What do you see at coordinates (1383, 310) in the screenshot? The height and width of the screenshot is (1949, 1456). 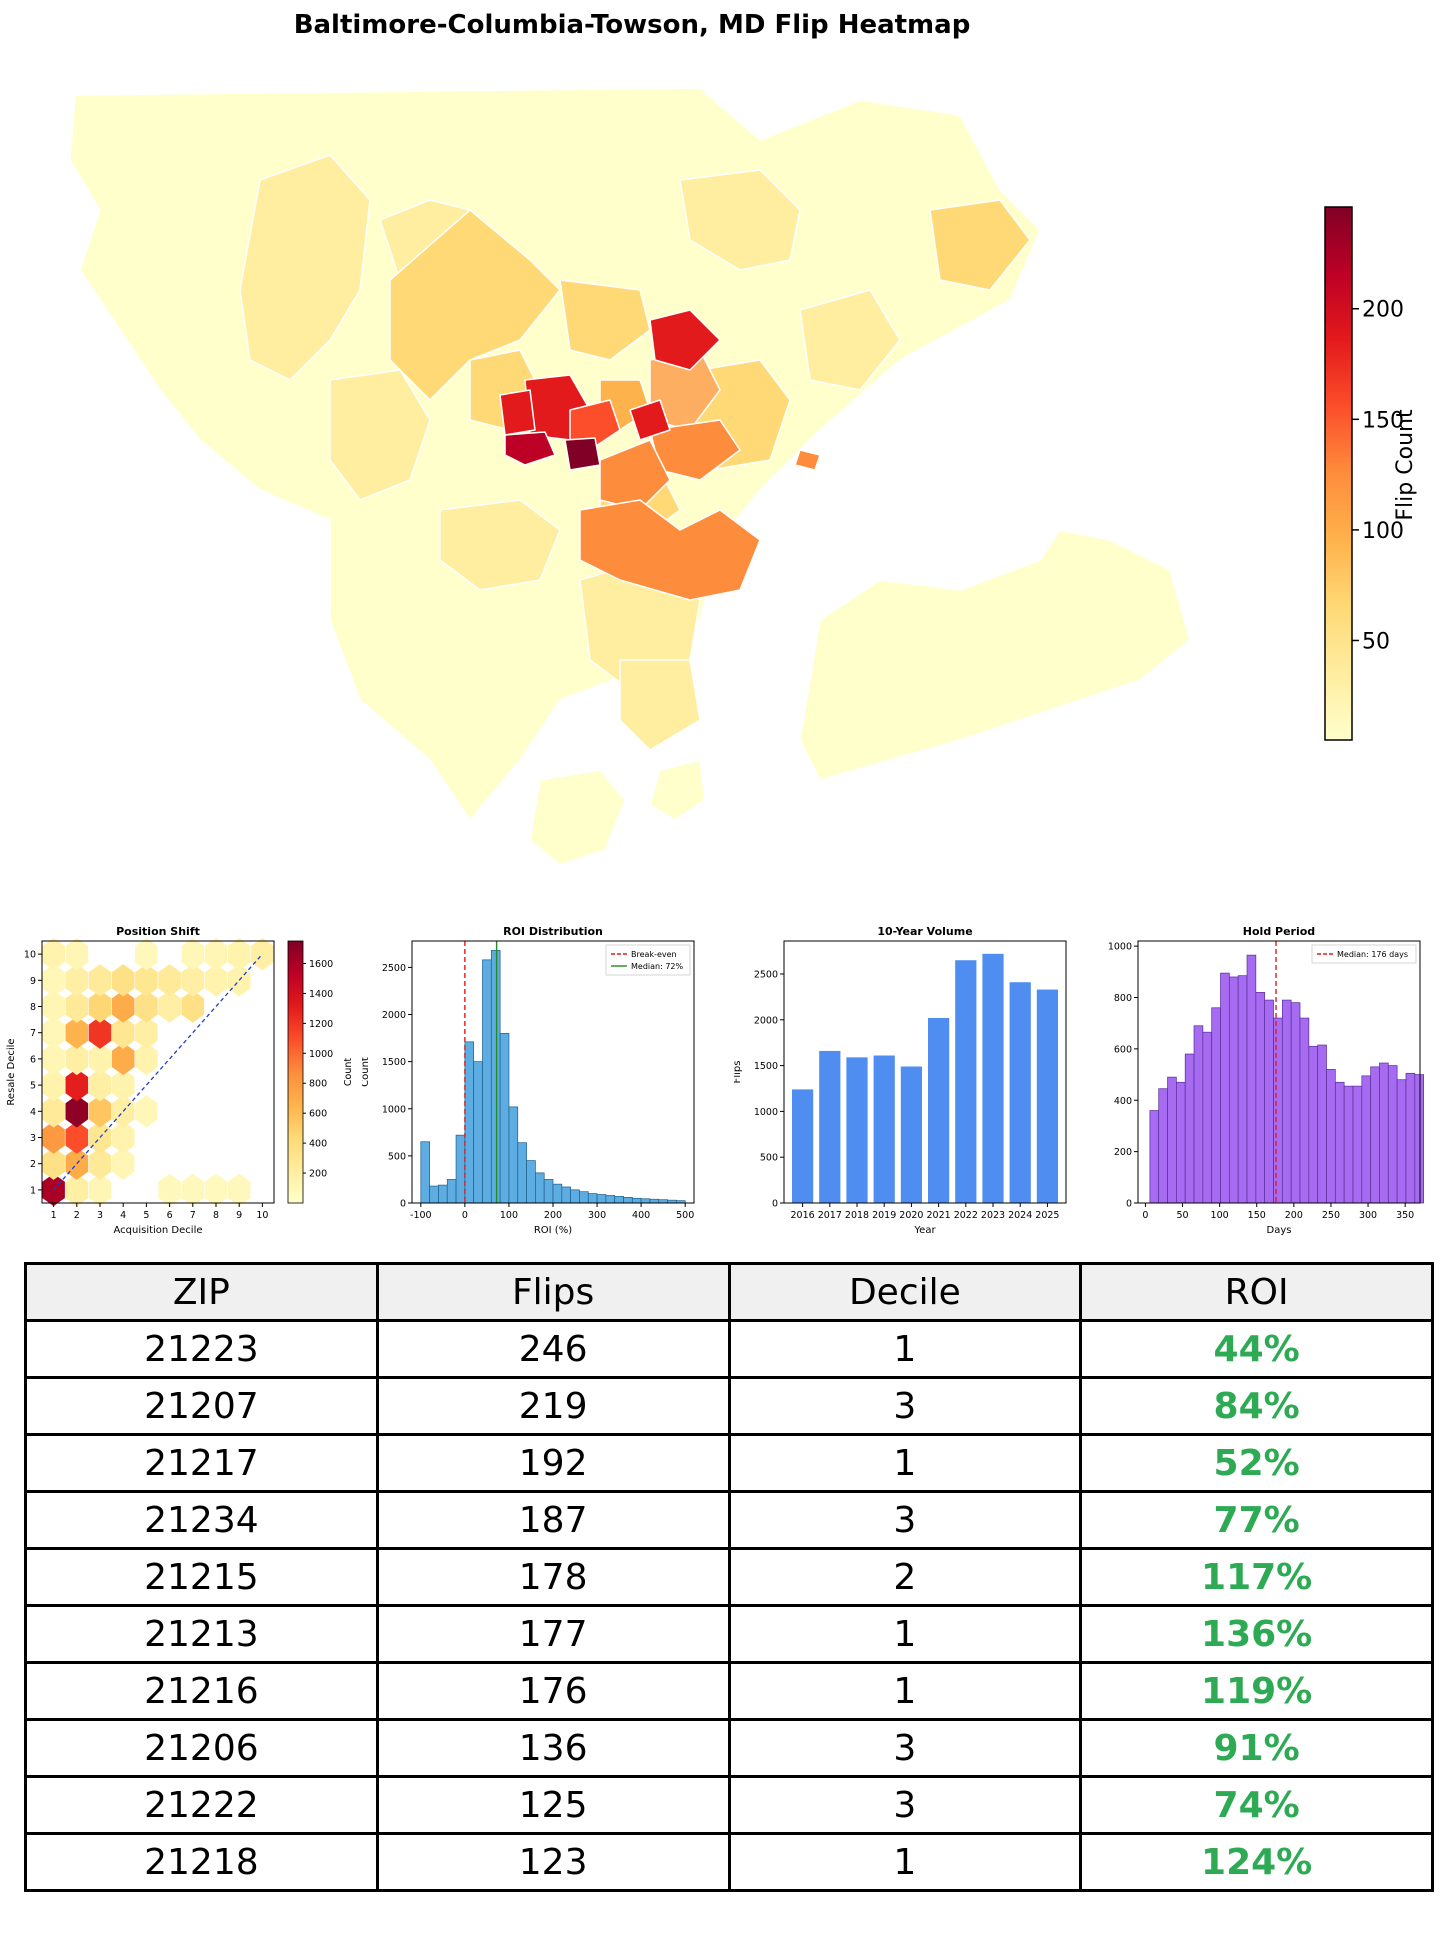 I see `map-colorbar-tick-label: 200` at bounding box center [1383, 310].